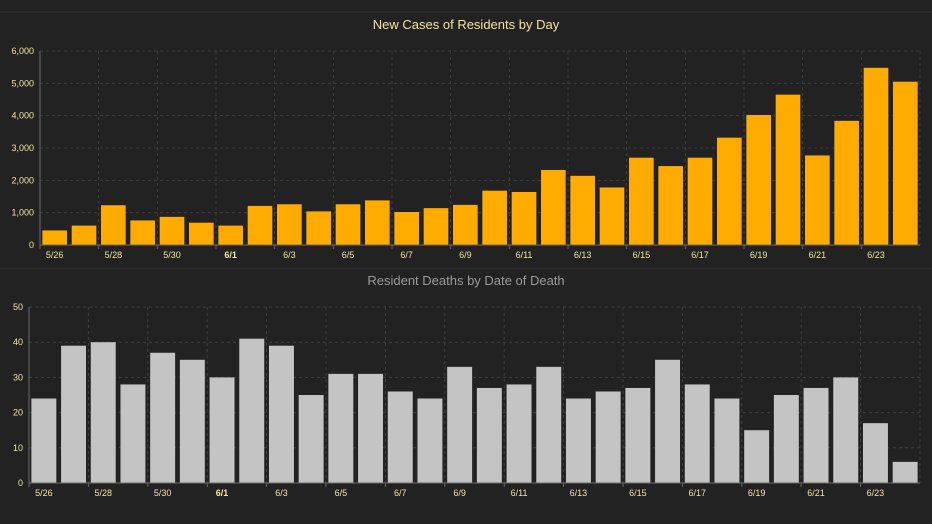 The width and height of the screenshot is (932, 524). I want to click on y-tick-label: 20, so click(18, 413).